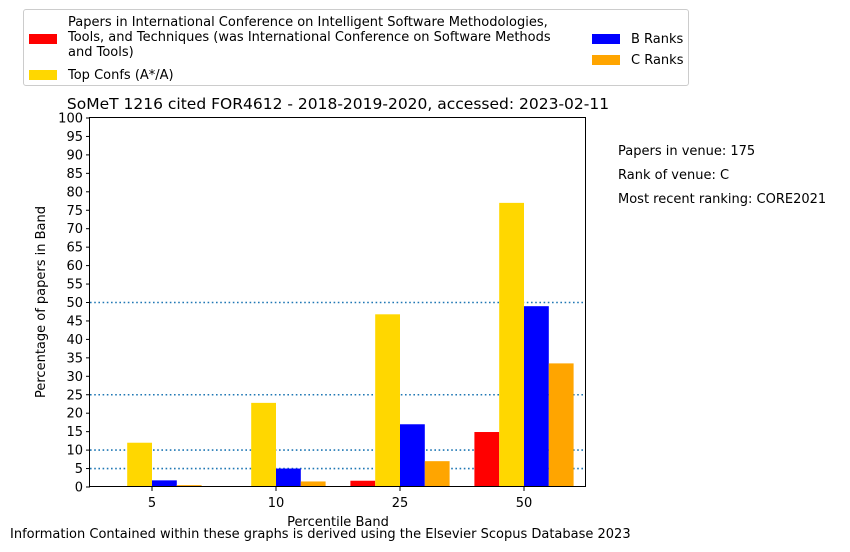 Image resolution: width=850 pixels, height=552 pixels. What do you see at coordinates (74, 285) in the screenshot?
I see `y-tick-label: 55` at bounding box center [74, 285].